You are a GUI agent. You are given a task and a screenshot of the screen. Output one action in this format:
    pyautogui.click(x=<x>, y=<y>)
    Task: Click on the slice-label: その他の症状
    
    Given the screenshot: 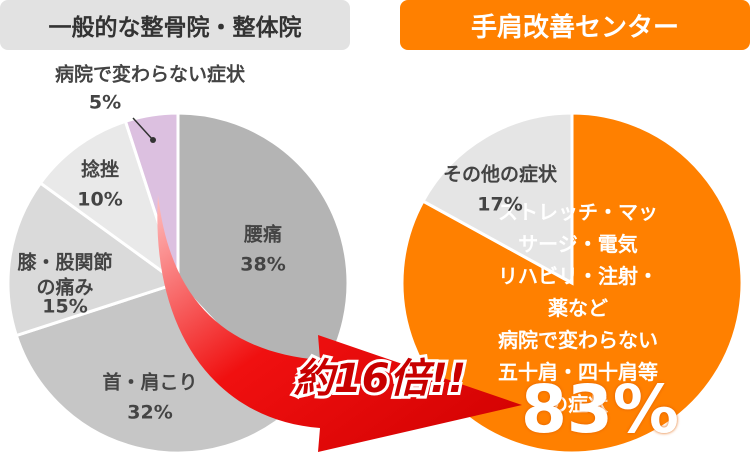 What is the action you would take?
    pyautogui.click(x=500, y=174)
    